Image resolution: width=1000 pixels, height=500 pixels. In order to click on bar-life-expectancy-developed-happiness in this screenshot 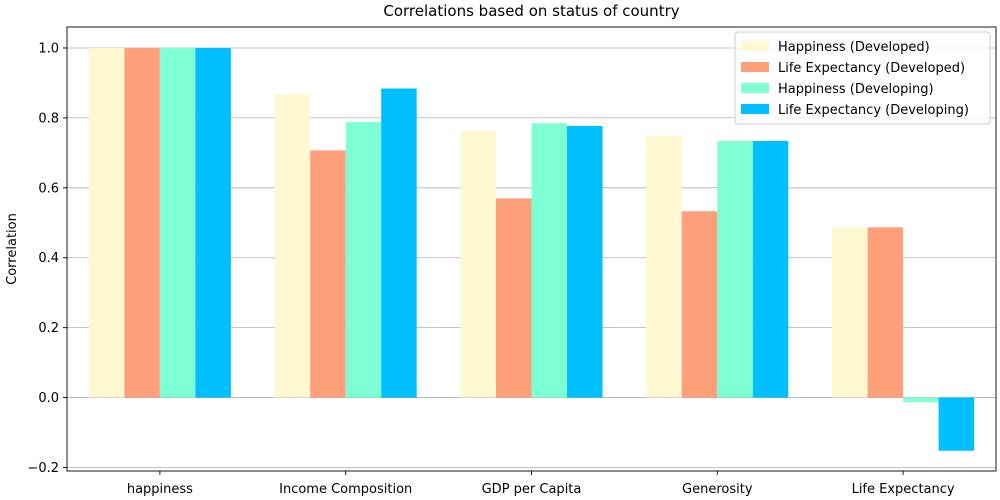, I will do `click(142, 222)`.